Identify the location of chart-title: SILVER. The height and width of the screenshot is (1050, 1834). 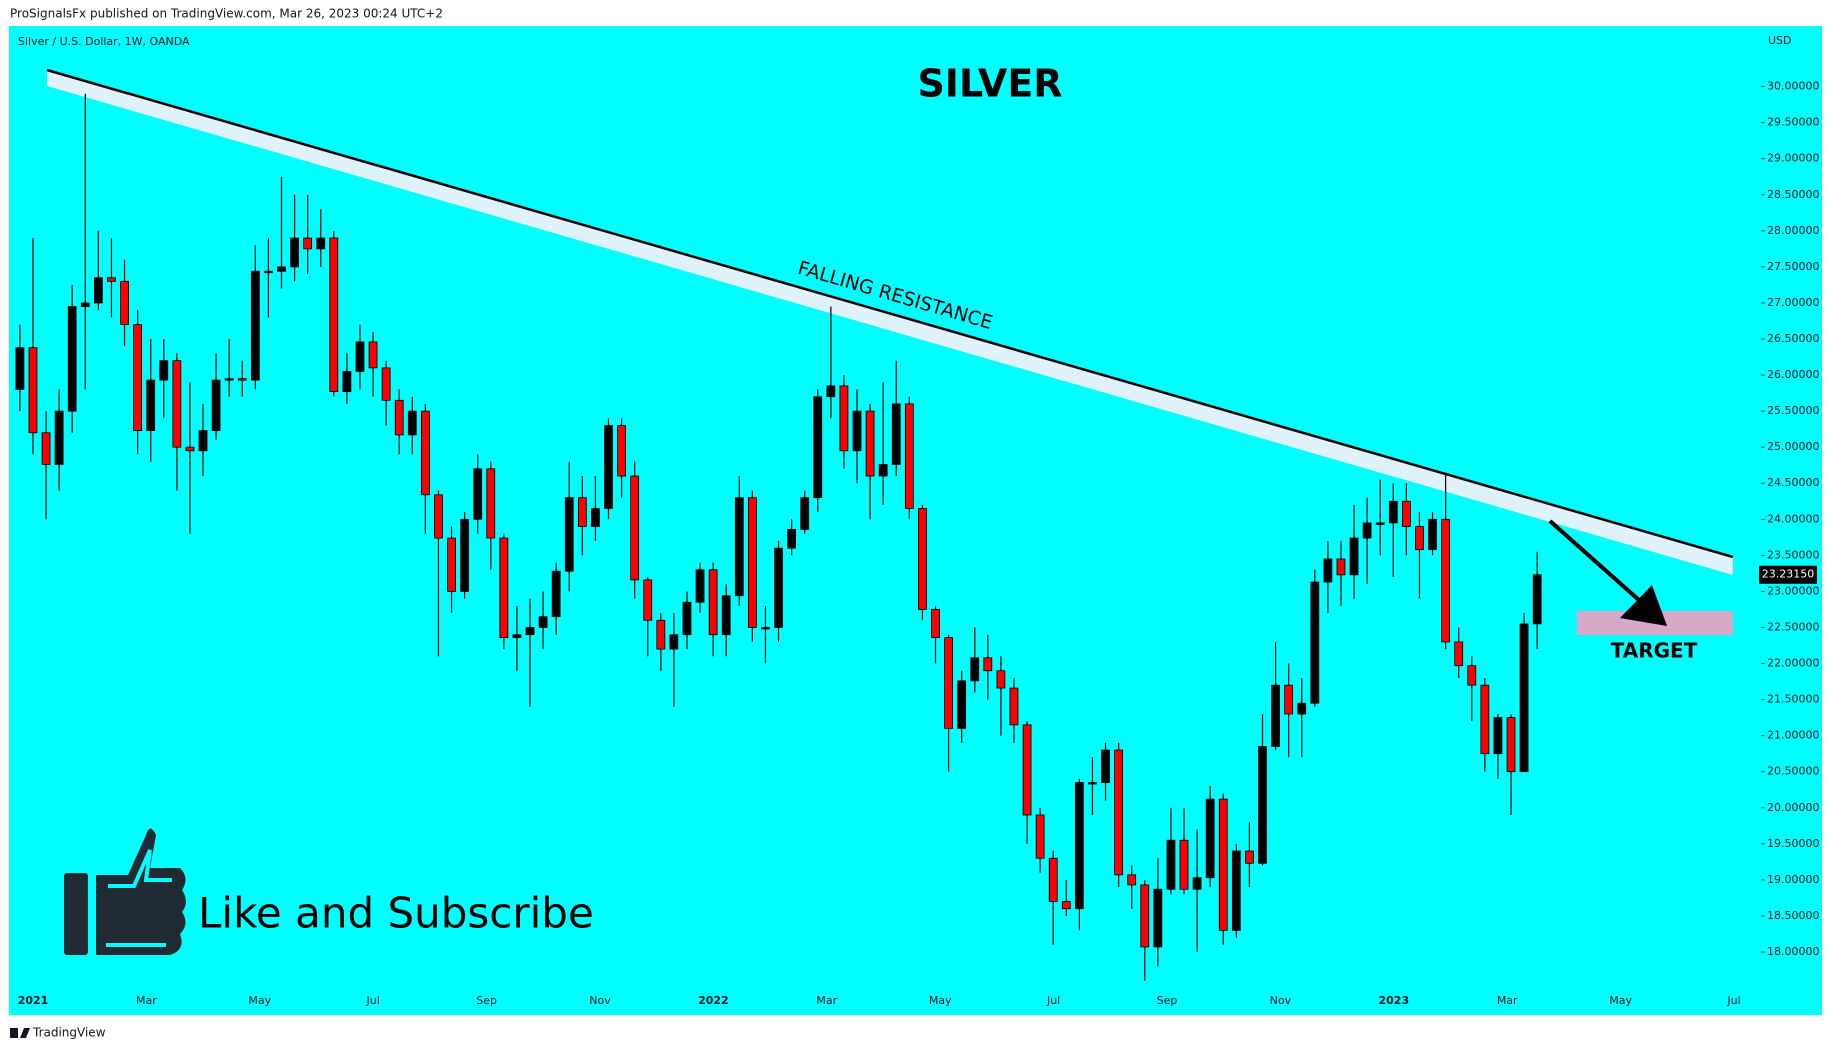
(989, 84).